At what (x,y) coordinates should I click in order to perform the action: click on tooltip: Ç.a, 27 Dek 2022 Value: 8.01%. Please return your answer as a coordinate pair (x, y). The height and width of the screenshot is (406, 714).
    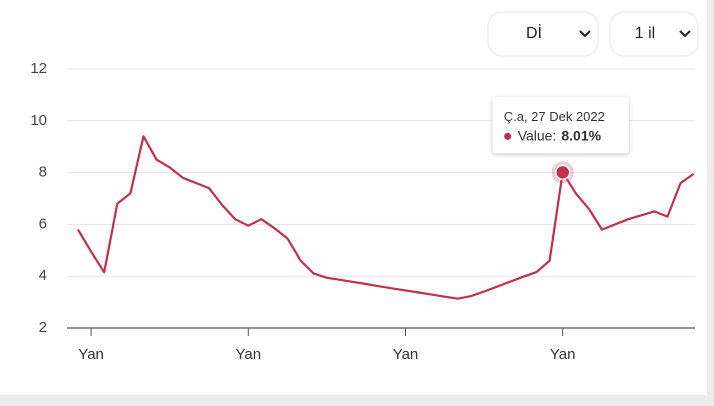
    Looking at the image, I should click on (560, 125).